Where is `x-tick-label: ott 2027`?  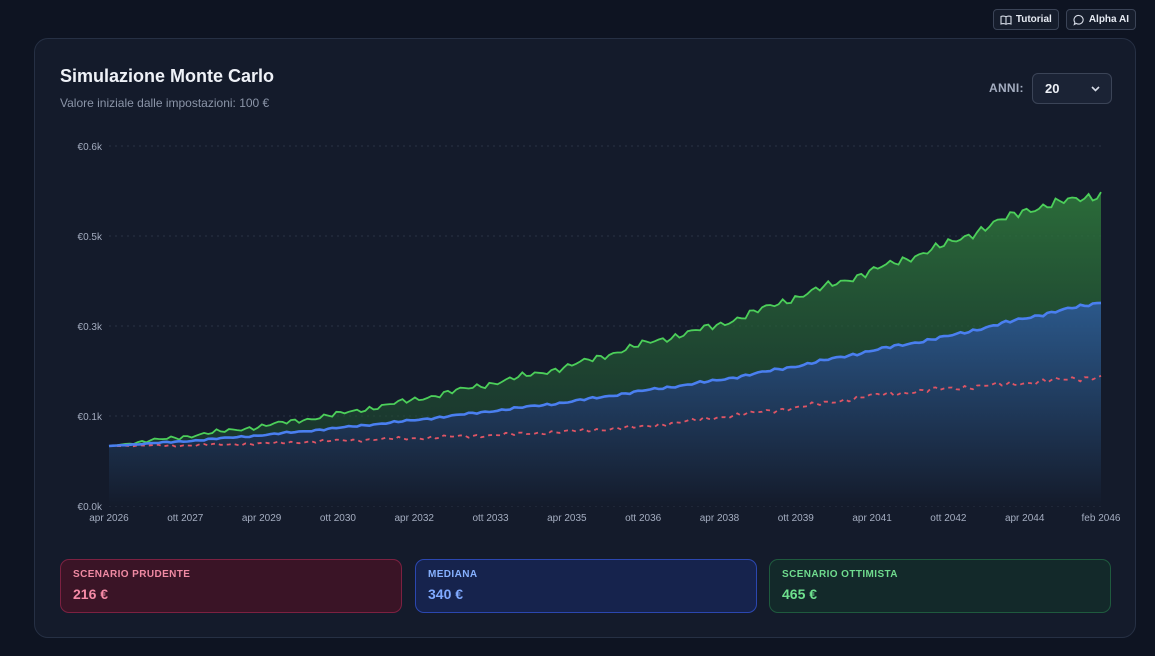 x-tick-label: ott 2027 is located at coordinates (185, 518).